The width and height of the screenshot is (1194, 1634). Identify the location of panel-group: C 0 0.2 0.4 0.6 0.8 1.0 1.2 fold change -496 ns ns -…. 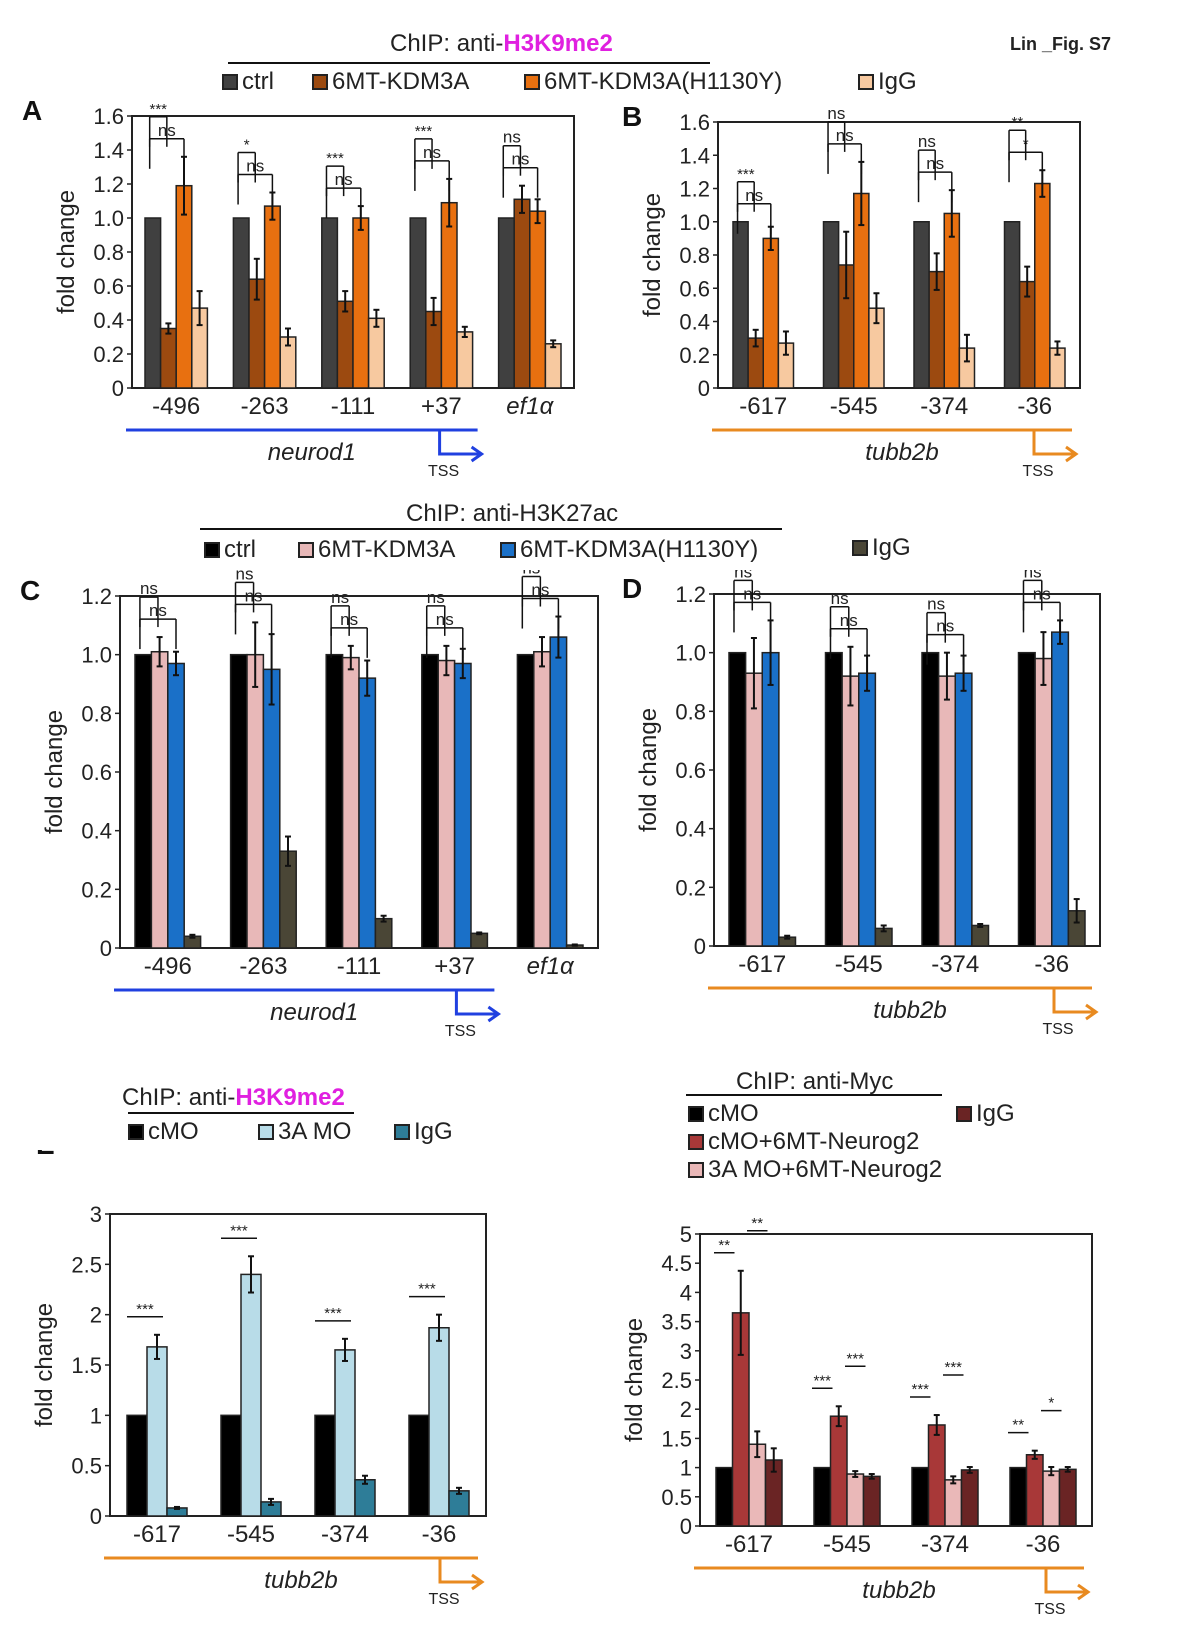
(309, 805).